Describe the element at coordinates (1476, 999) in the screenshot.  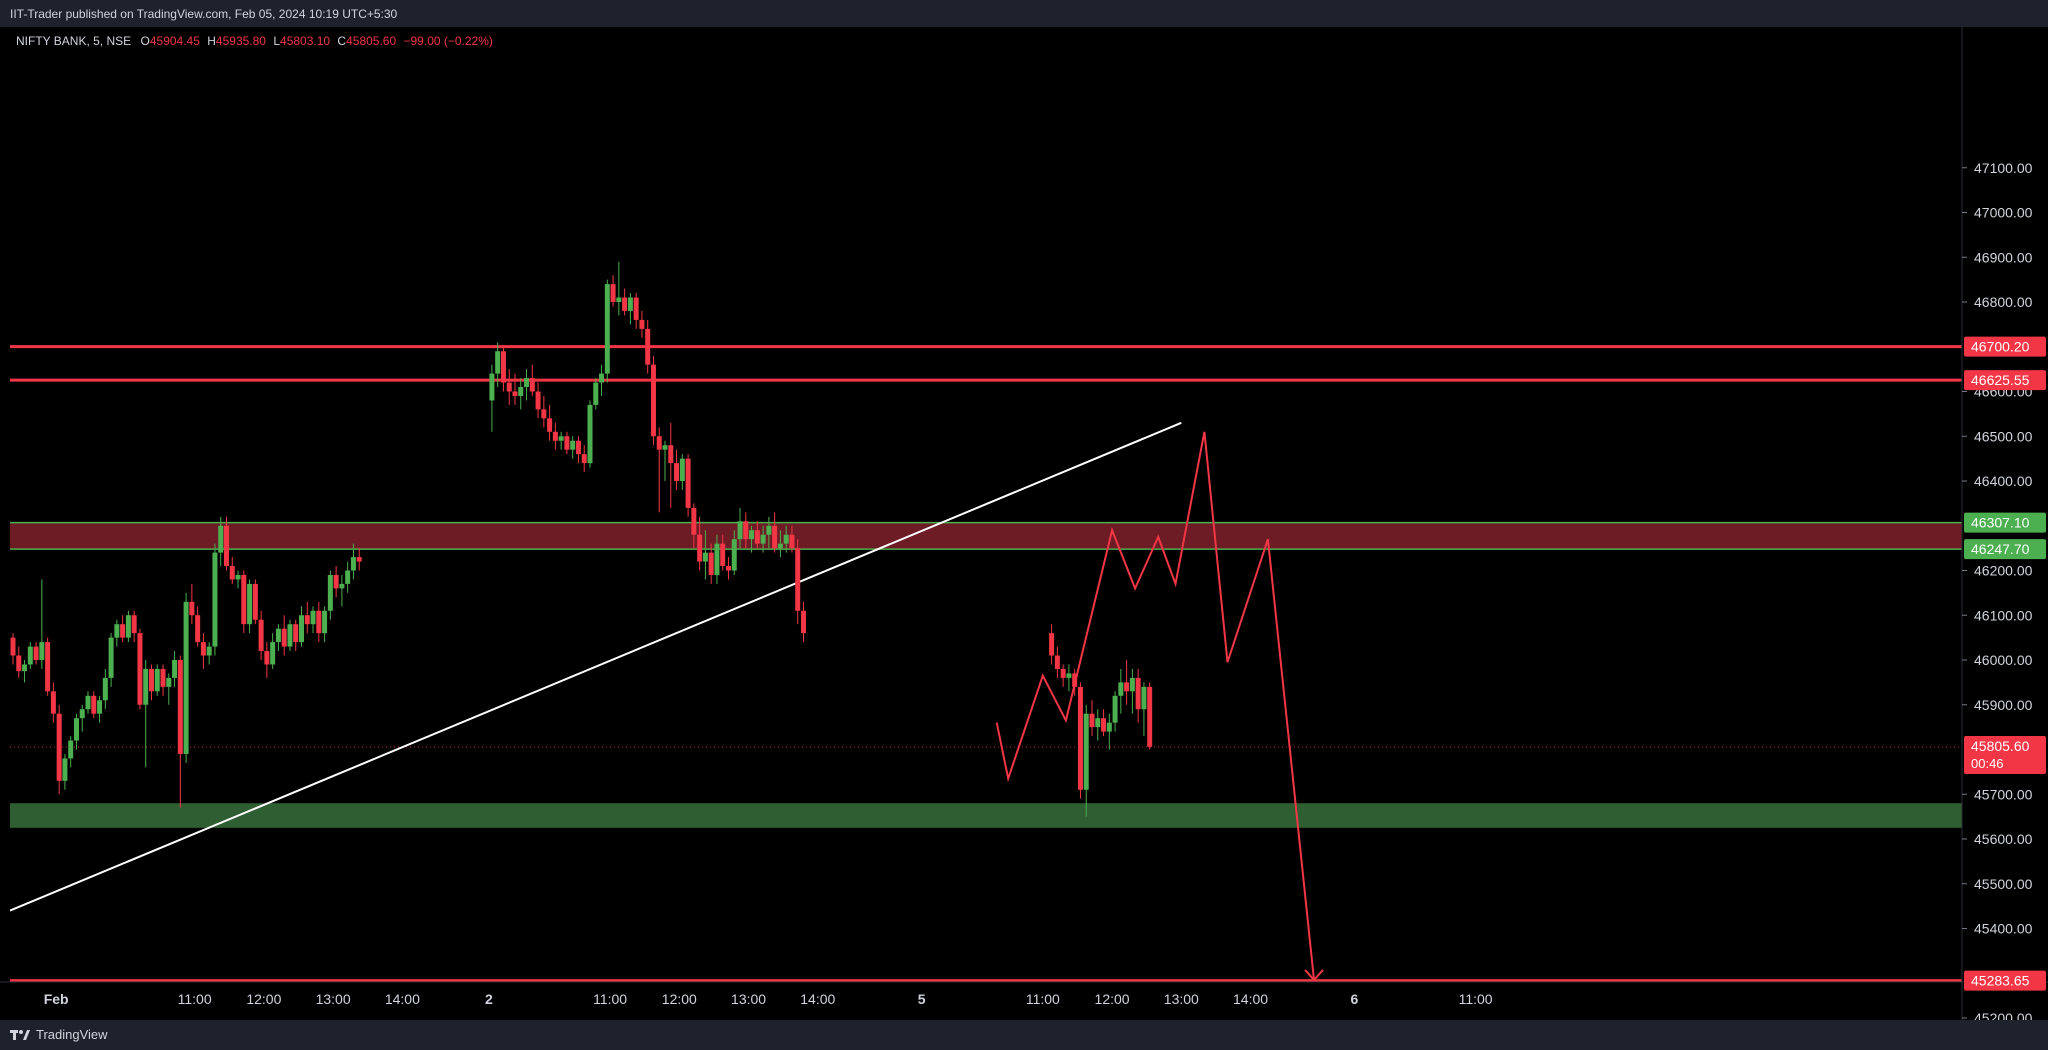
I see `x-tick-label: 11:00` at that location.